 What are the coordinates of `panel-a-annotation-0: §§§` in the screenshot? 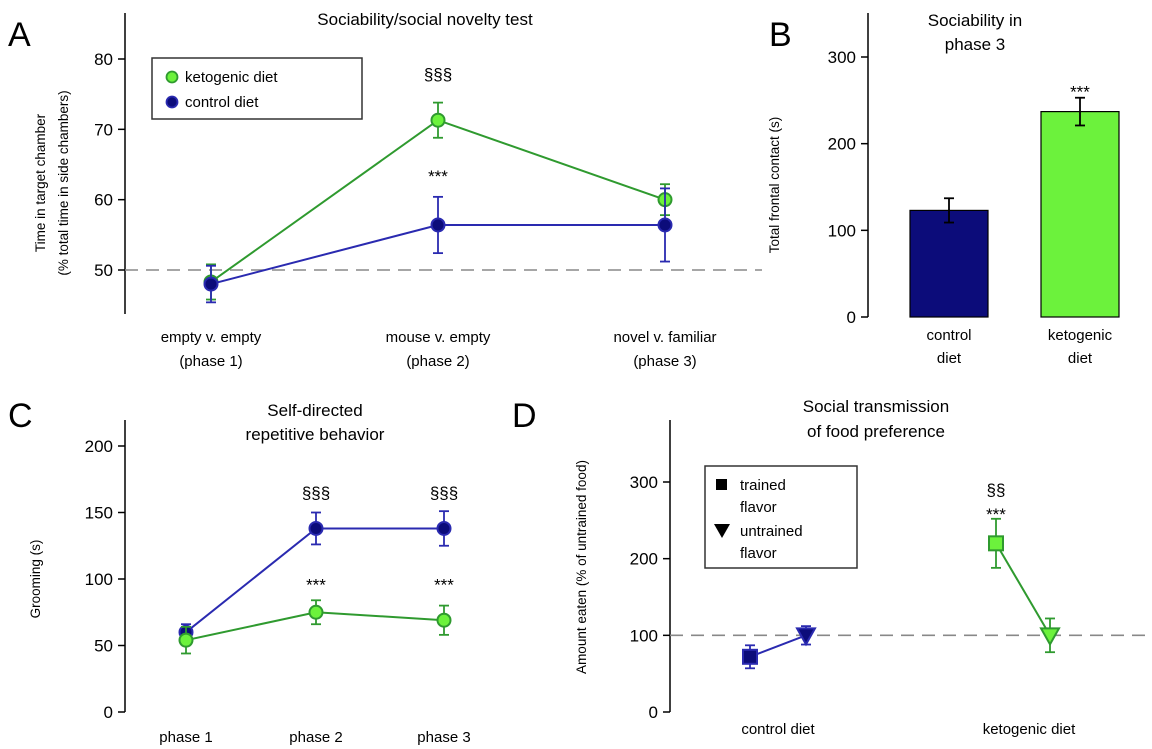 It's located at (438, 74).